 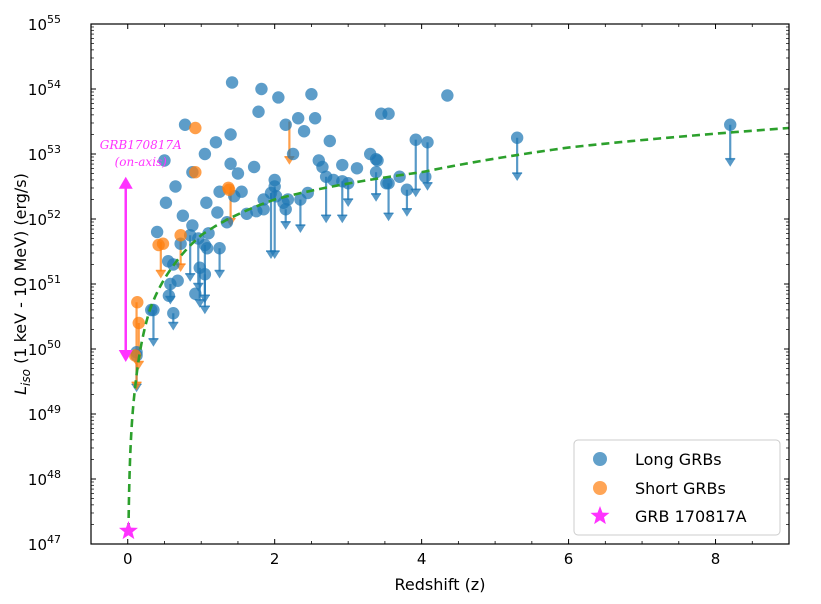 What do you see at coordinates (54, 344) in the screenshot?
I see `y-tick-exponent: 50` at bounding box center [54, 344].